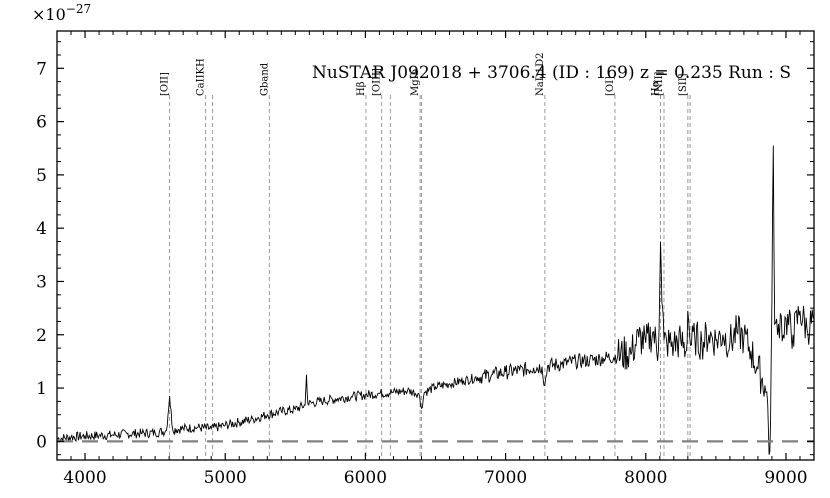  What do you see at coordinates (201, 77) in the screenshot?
I see `emission-line-label: CaIIKH` at bounding box center [201, 77].